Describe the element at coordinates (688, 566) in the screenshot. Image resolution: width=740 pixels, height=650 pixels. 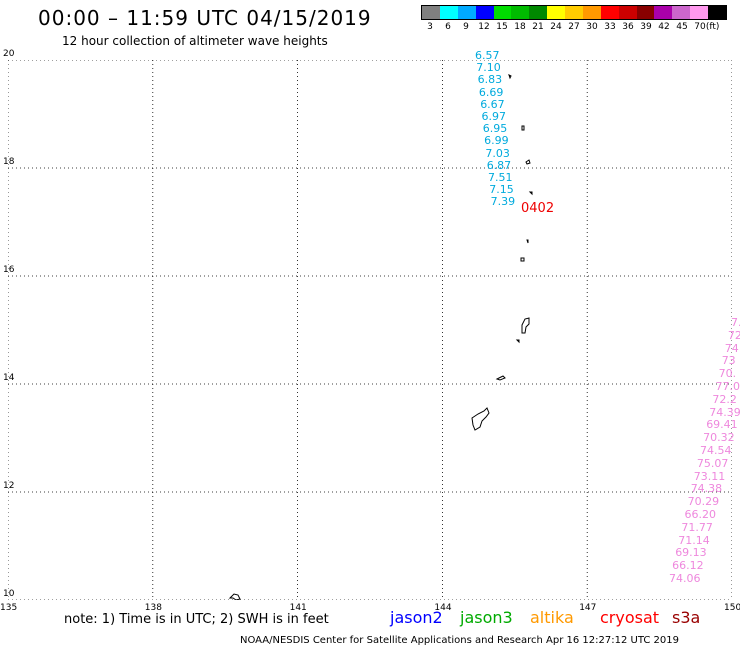
I see `swh-label: 66.12` at that location.